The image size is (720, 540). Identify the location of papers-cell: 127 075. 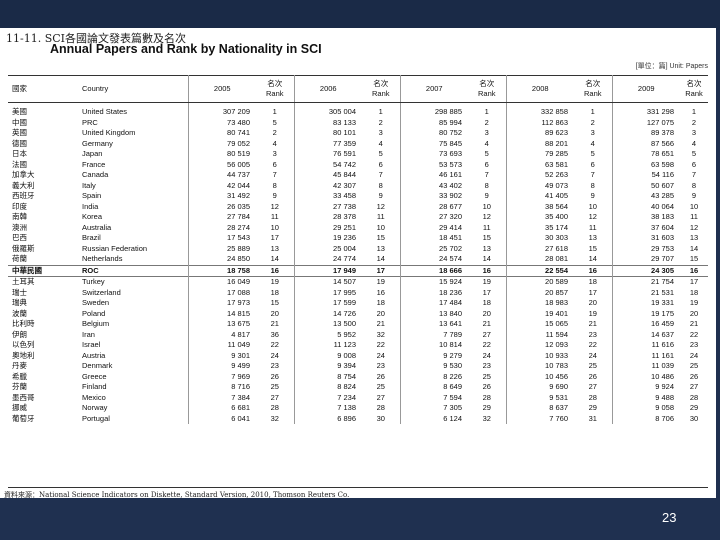
(660, 122).